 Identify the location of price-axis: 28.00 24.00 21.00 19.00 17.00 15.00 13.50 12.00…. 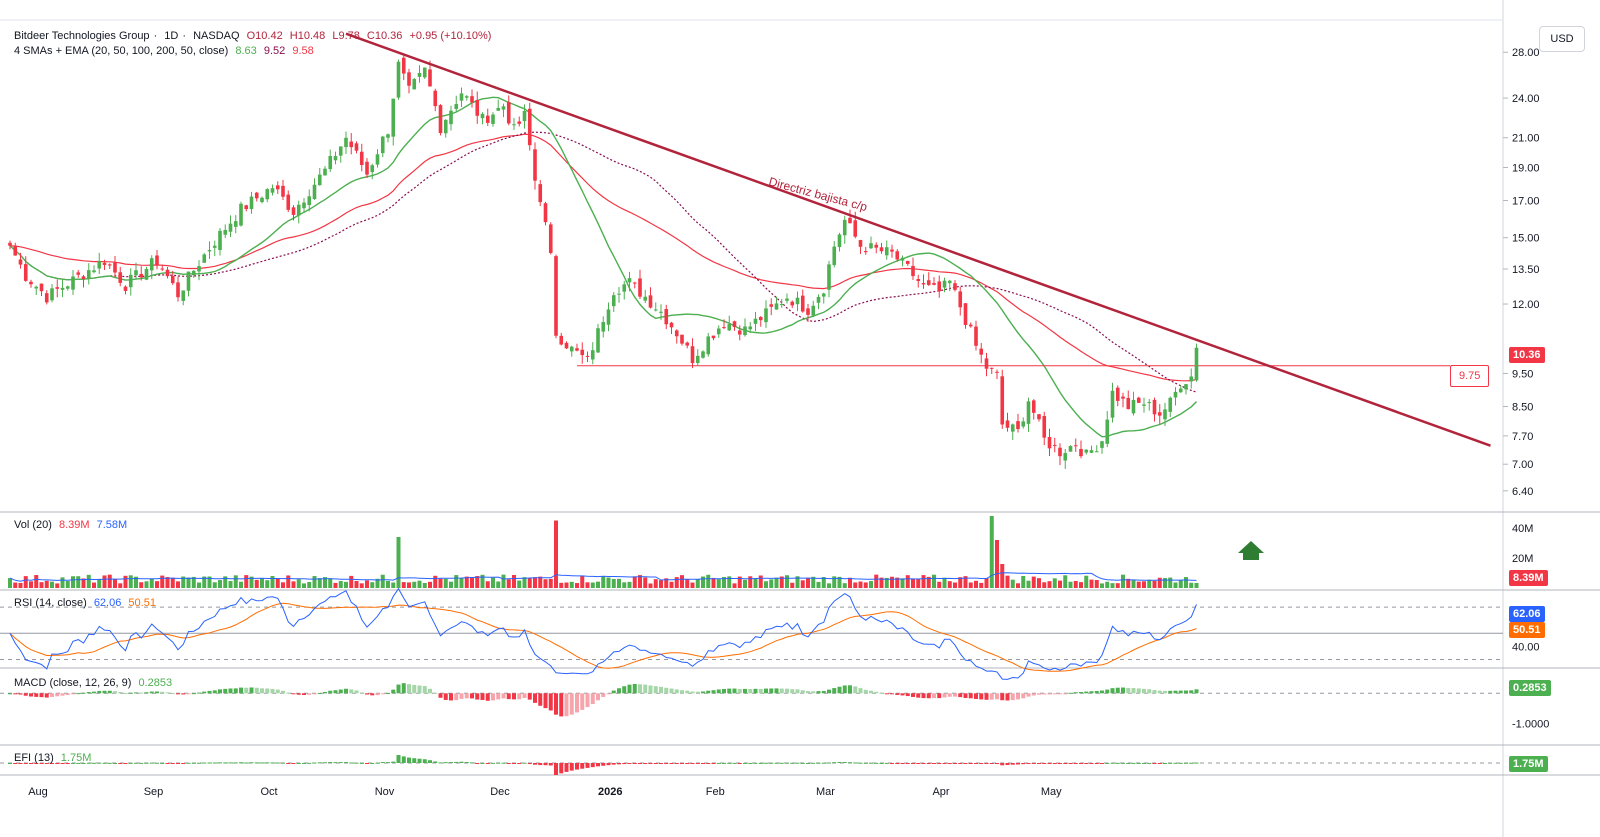
(1526, 389).